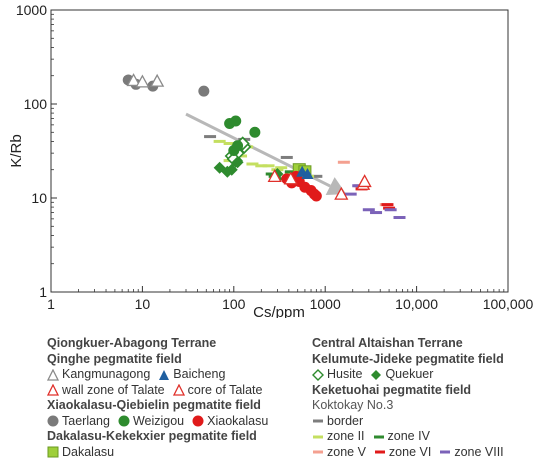 The height and width of the screenshot is (475, 550). Describe the element at coordinates (416, 304) in the screenshot. I see `x-tick-label: 10,000` at that location.